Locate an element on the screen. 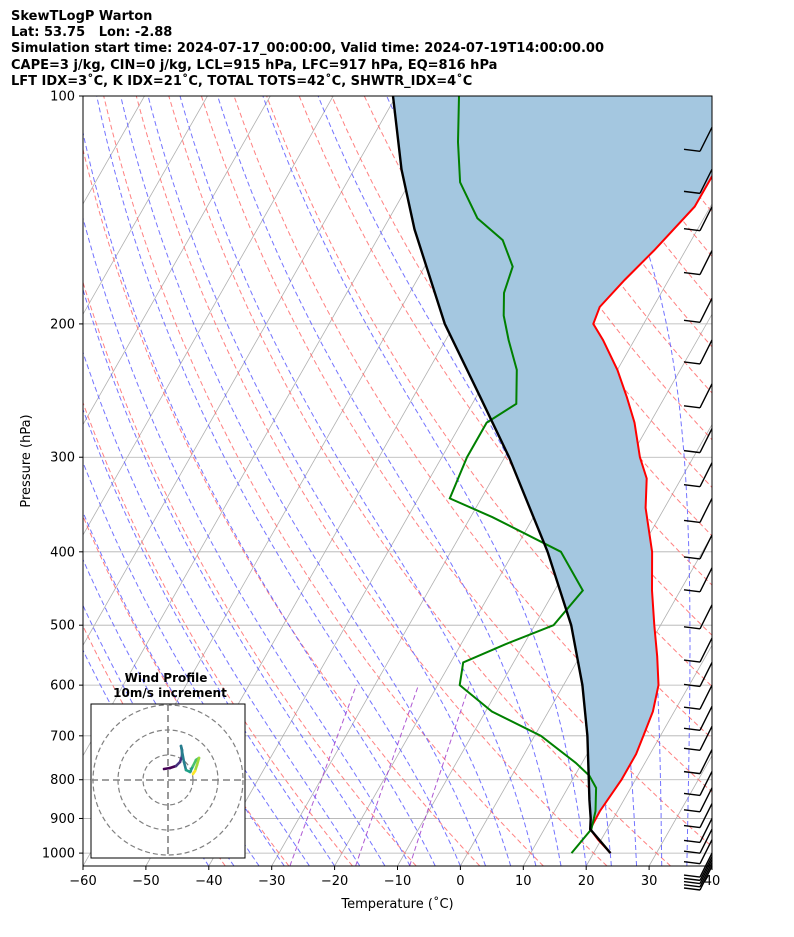 This screenshot has width=794, height=937. x-tick-label: 10 is located at coordinates (523, 881).